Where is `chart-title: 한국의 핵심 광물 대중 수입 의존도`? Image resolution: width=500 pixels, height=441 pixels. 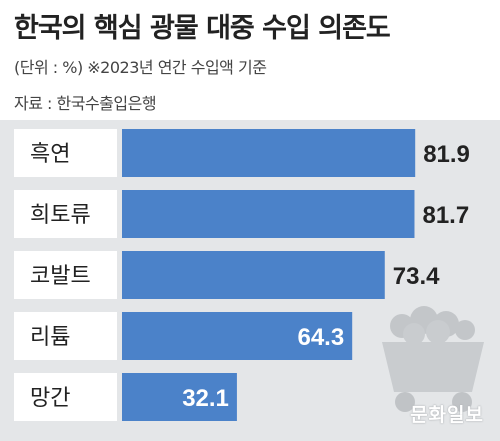
chart-title: 한국의 핵심 광물 대중 수입 의존도 is located at coordinates (202, 28).